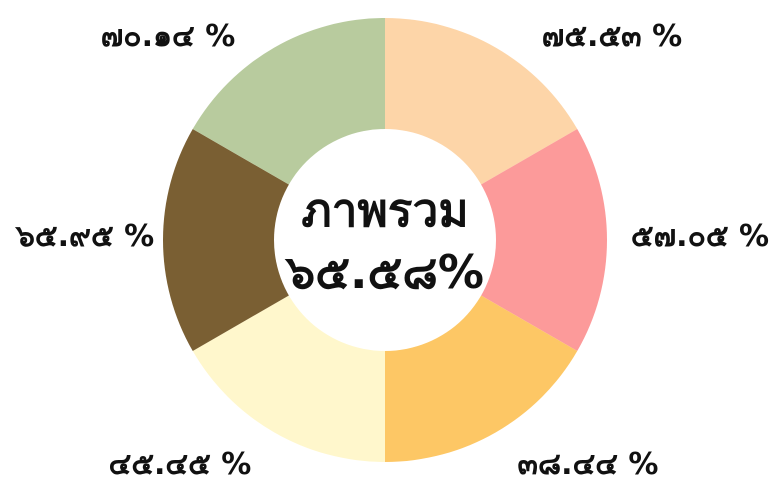  I want to click on donut-hole, so click(385, 240).